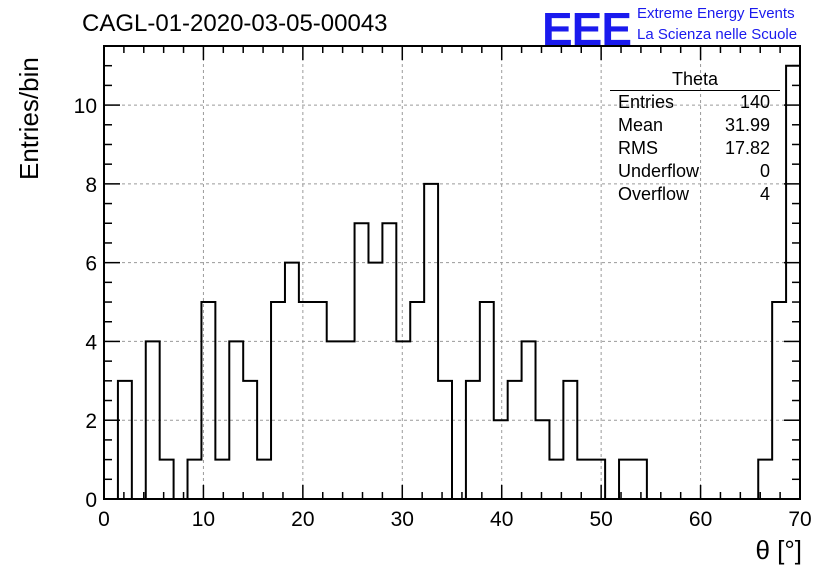  Describe the element at coordinates (402, 519) in the screenshot. I see `x-tick-label: 30` at that location.